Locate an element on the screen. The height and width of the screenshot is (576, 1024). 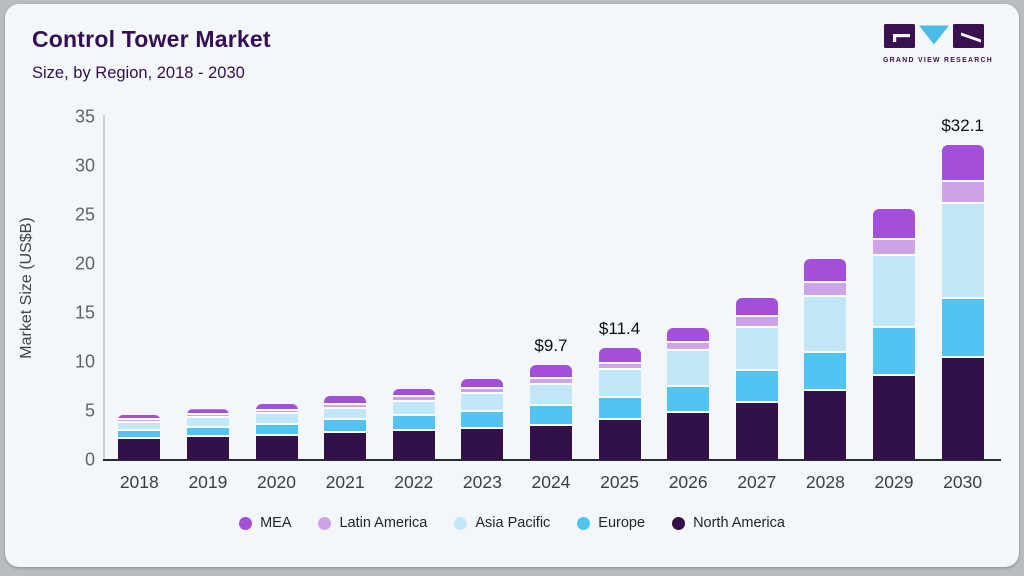
bar-column-2019 is located at coordinates (208, 286).